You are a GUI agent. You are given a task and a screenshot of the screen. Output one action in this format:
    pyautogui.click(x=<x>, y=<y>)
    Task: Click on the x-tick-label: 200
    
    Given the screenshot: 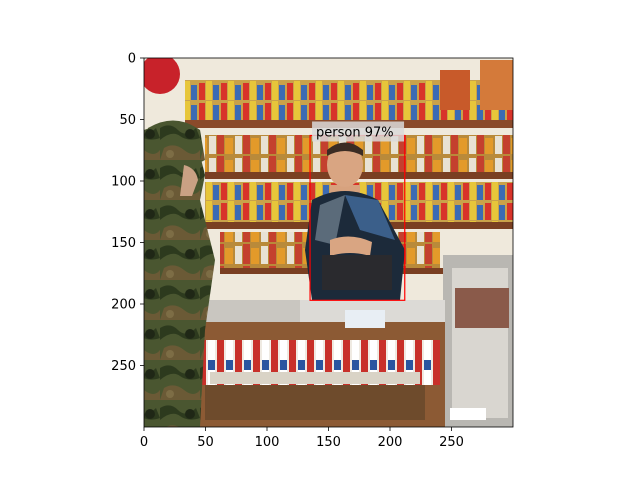 What is the action you would take?
    pyautogui.click(x=390, y=442)
    